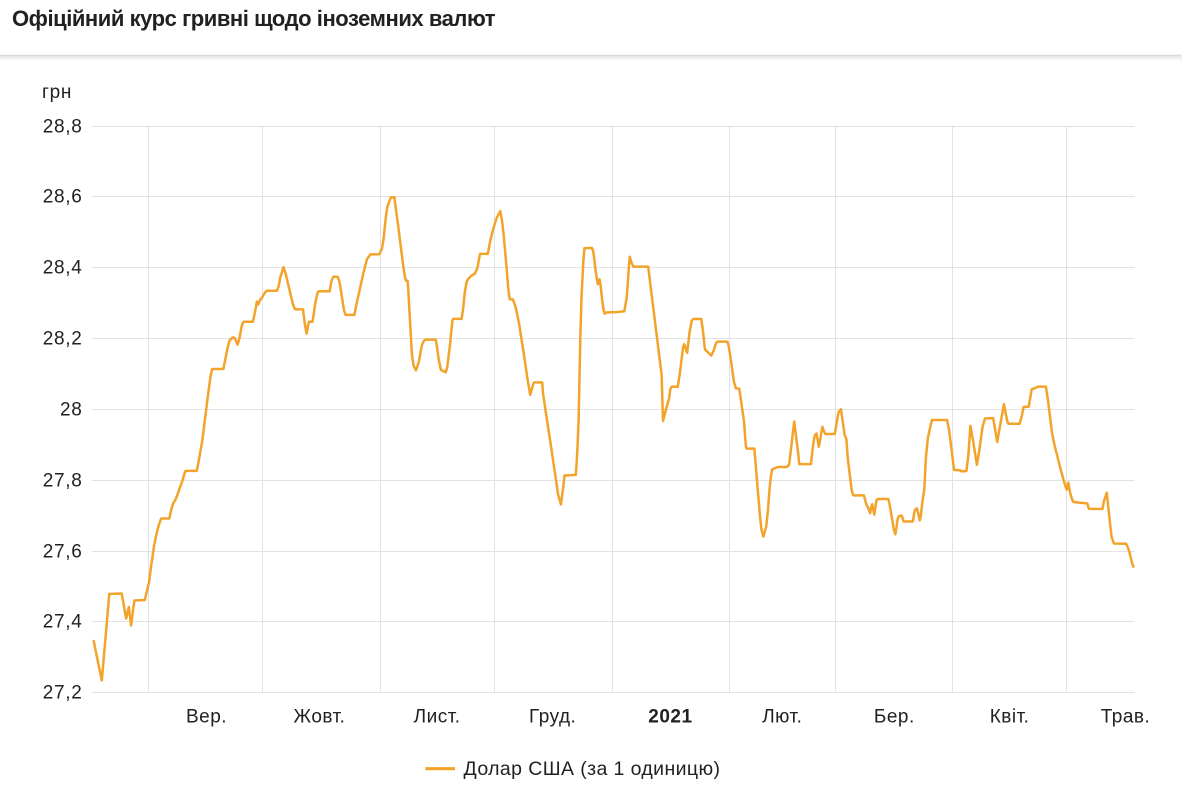  What do you see at coordinates (894, 717) in the screenshot?
I see `svg-text: Бер.` at bounding box center [894, 717].